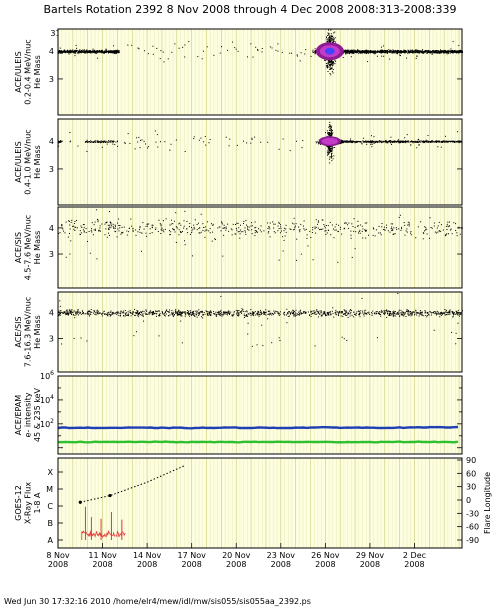  What do you see at coordinates (37, 248) in the screenshot?
I see `y-axis-label: He Mass` at bounding box center [37, 248].